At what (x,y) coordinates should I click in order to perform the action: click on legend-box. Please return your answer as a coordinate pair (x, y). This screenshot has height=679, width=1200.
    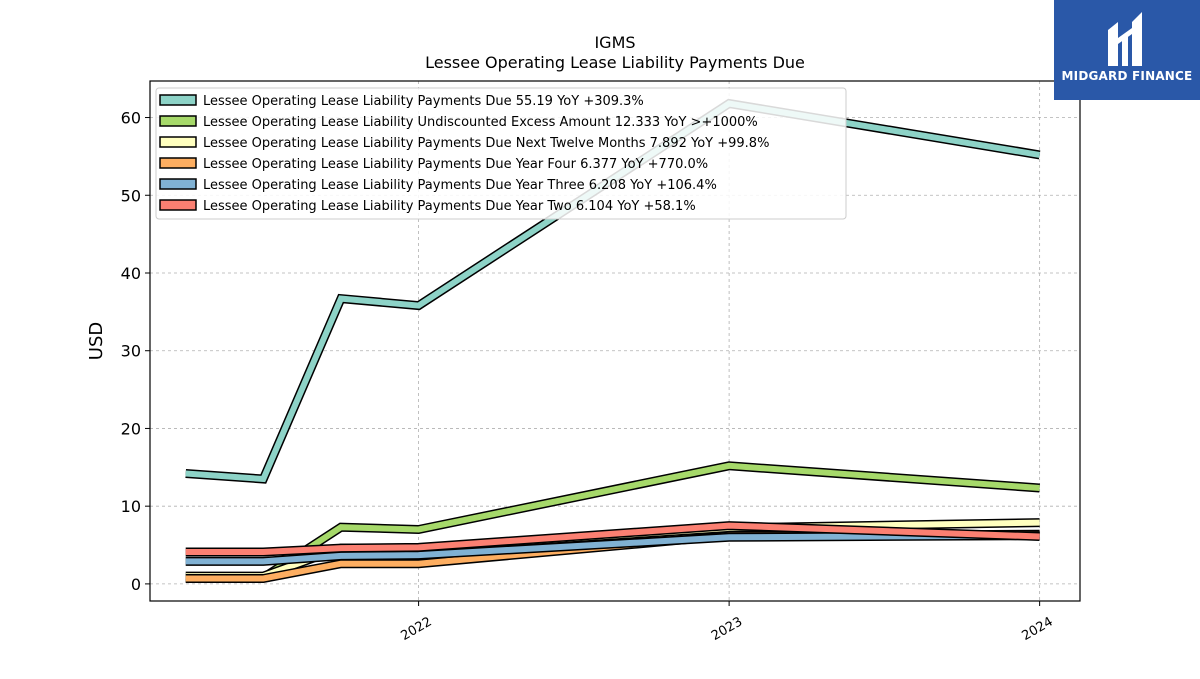
    Looking at the image, I should click on (501, 153).